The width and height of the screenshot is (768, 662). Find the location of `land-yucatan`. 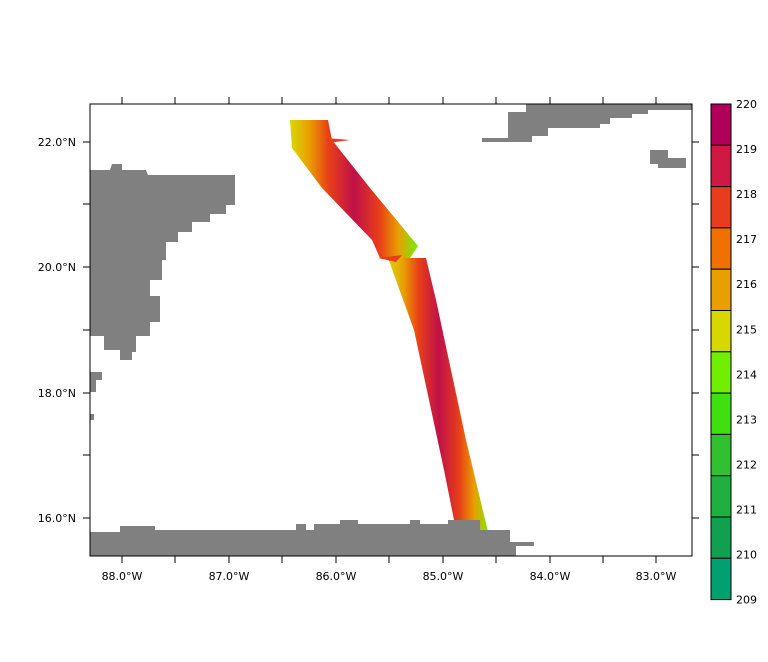

land-yucatan is located at coordinates (162, 262).